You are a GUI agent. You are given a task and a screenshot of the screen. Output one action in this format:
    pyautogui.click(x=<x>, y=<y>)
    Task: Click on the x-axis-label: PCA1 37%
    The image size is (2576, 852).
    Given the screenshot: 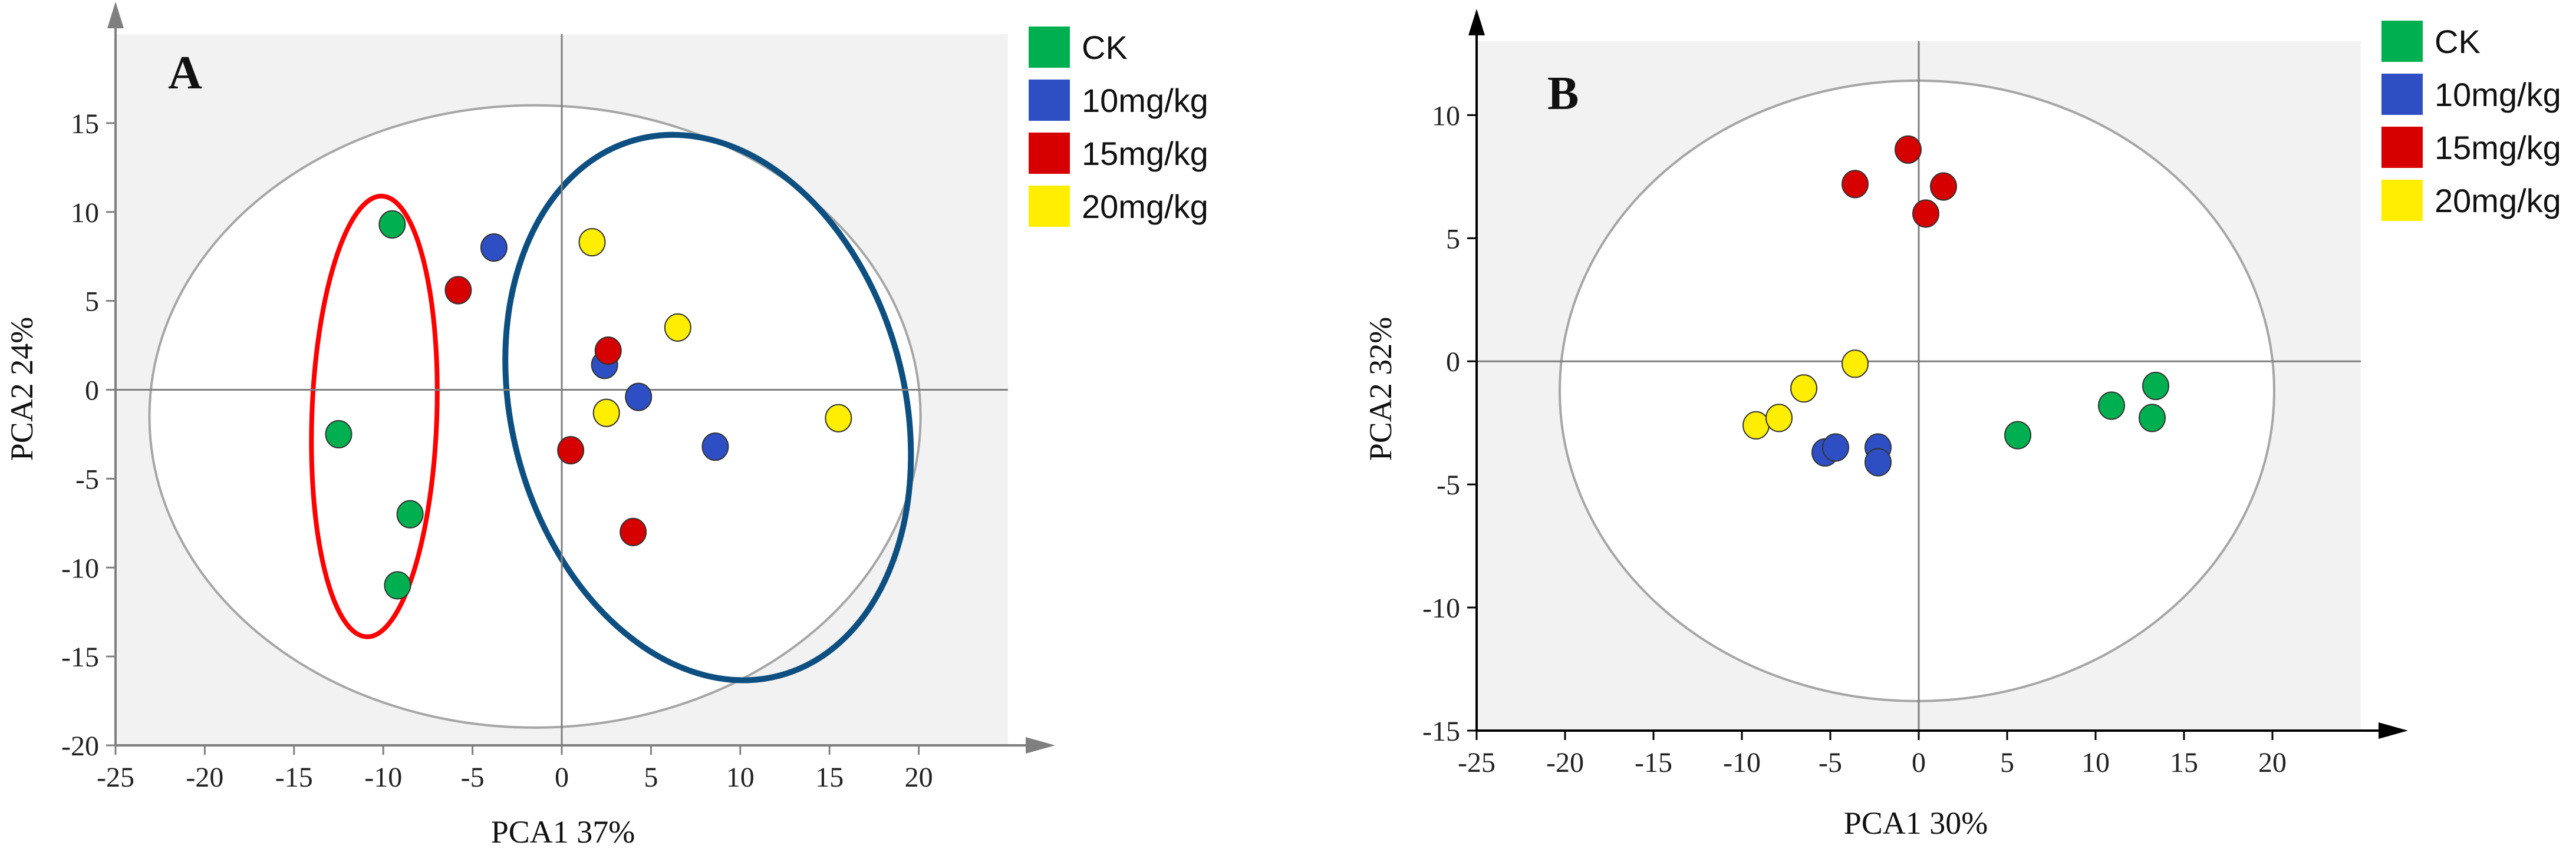 What is the action you would take?
    pyautogui.click(x=563, y=832)
    